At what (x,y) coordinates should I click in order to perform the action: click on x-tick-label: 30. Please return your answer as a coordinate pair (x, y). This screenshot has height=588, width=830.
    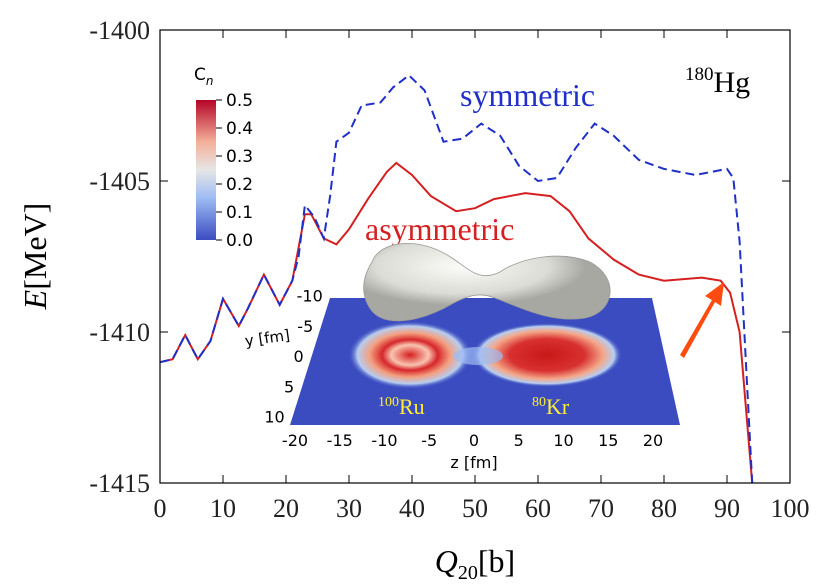
    Looking at the image, I should click on (349, 508).